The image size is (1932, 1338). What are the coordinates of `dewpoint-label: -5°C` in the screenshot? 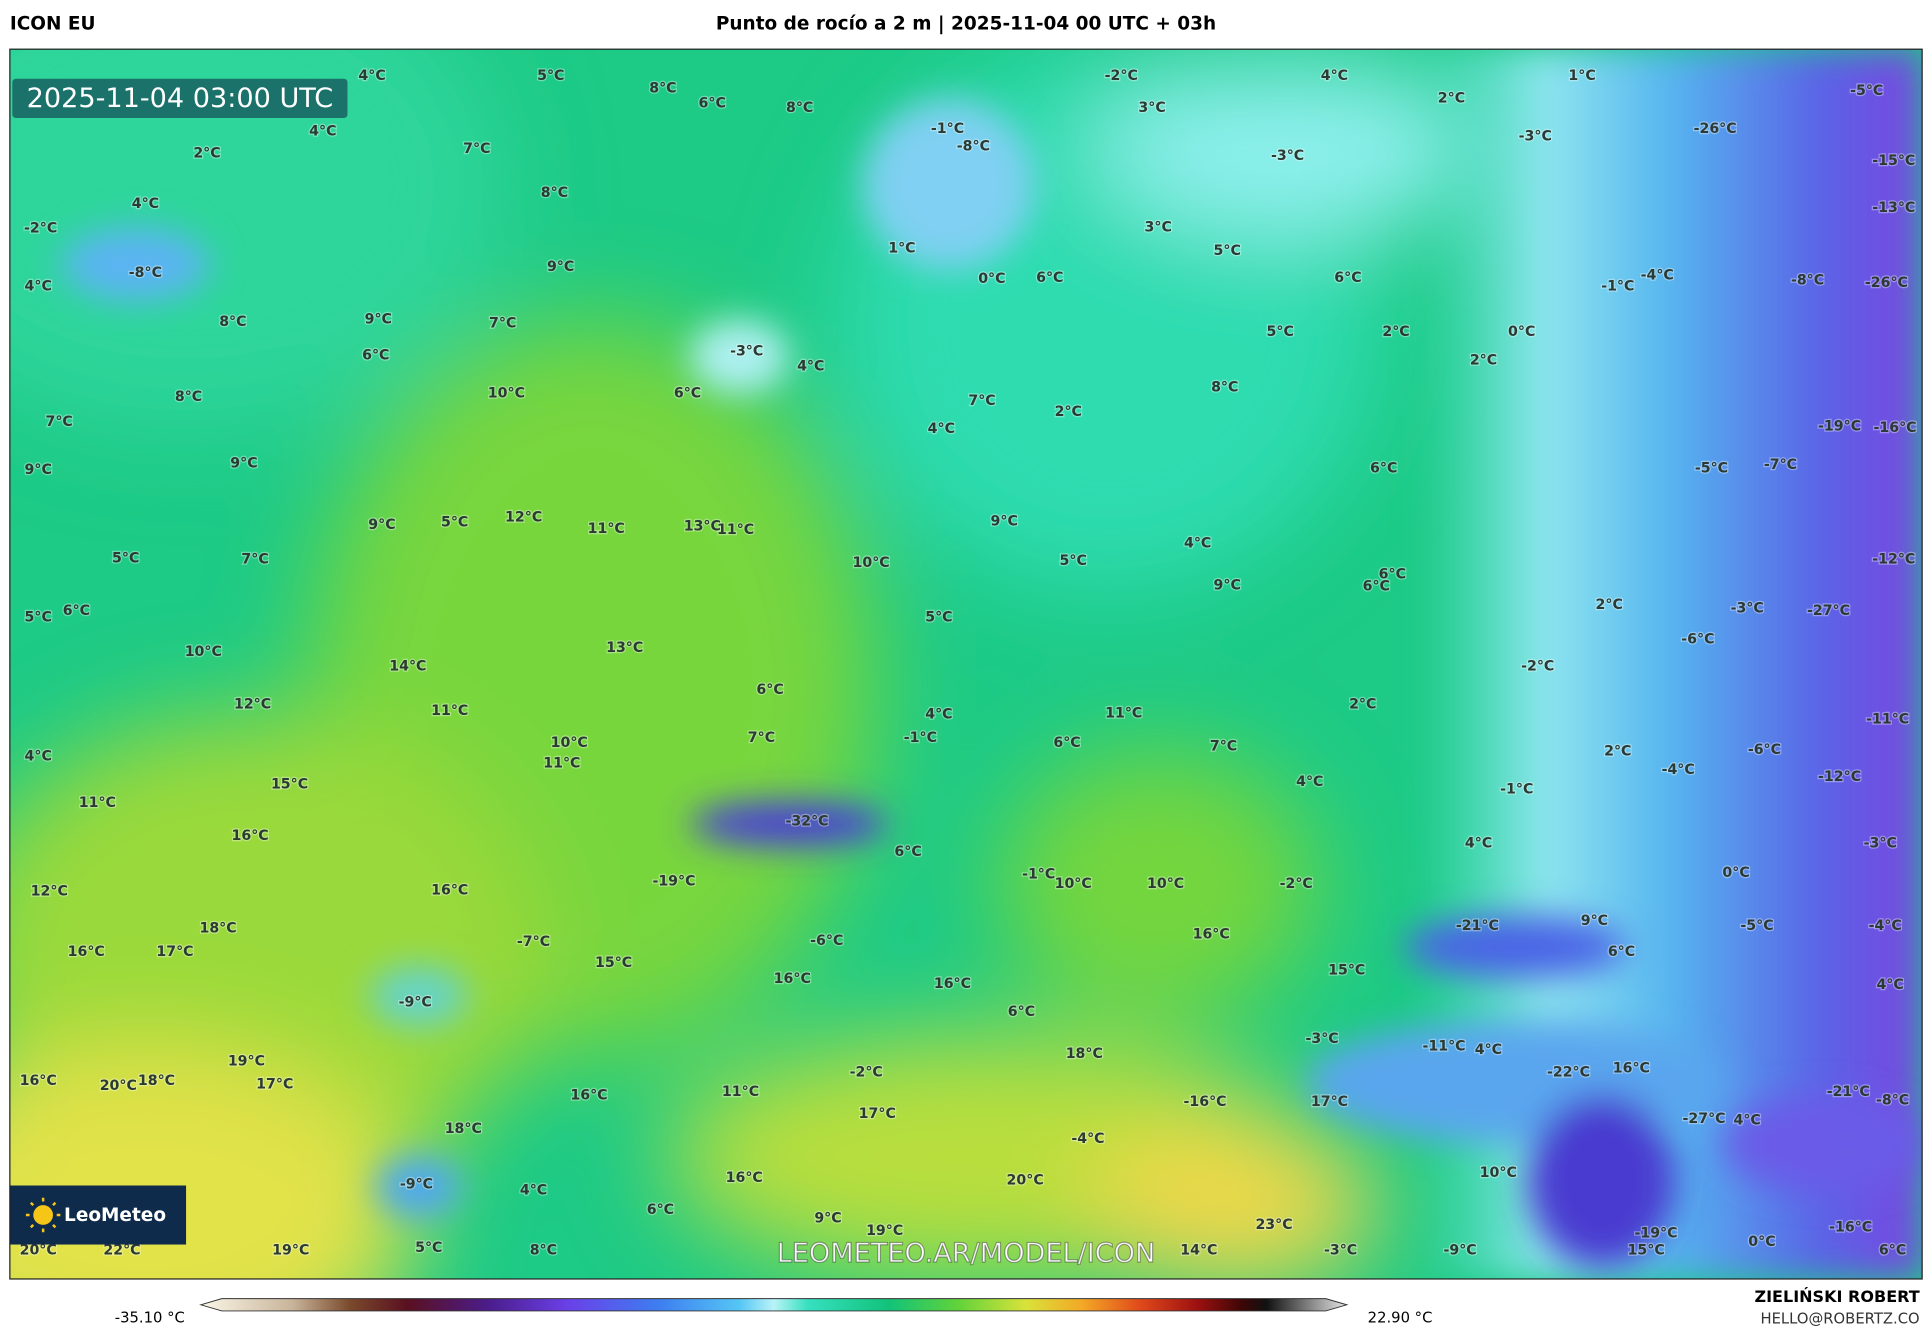 It's located at (1756, 926).